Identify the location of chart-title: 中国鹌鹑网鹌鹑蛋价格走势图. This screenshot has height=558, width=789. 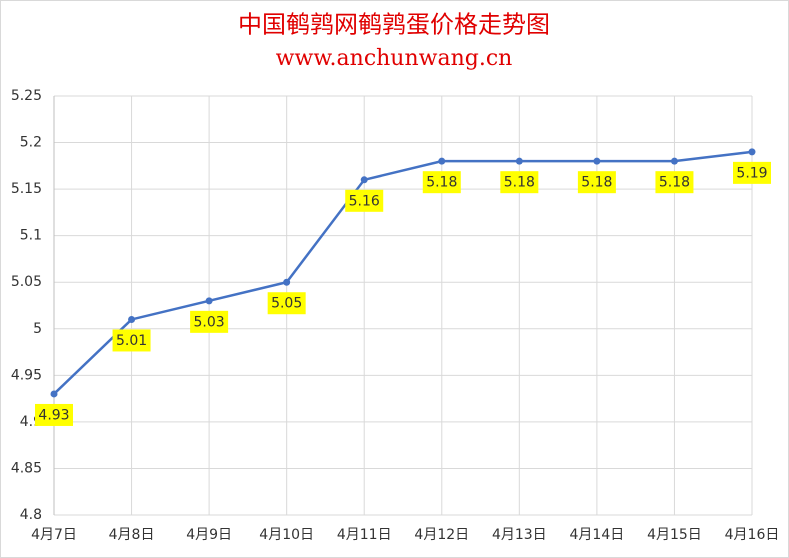
(394, 25).